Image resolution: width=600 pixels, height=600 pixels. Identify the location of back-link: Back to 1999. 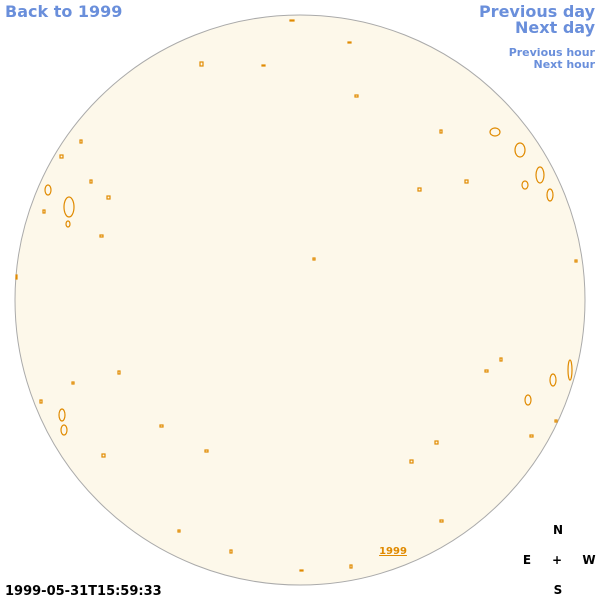
(63, 11).